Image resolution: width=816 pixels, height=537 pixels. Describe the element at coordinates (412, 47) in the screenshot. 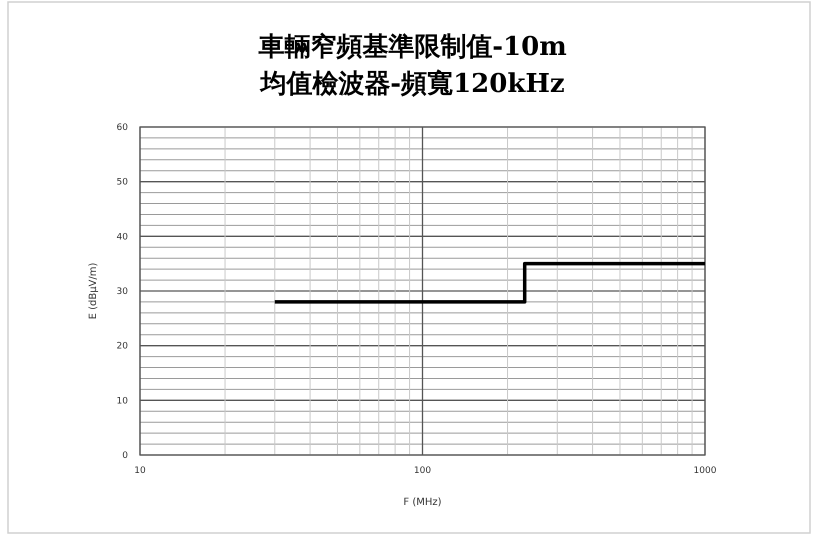

I see `chart-title: 車輛窄頻基準限制值-10m` at that location.